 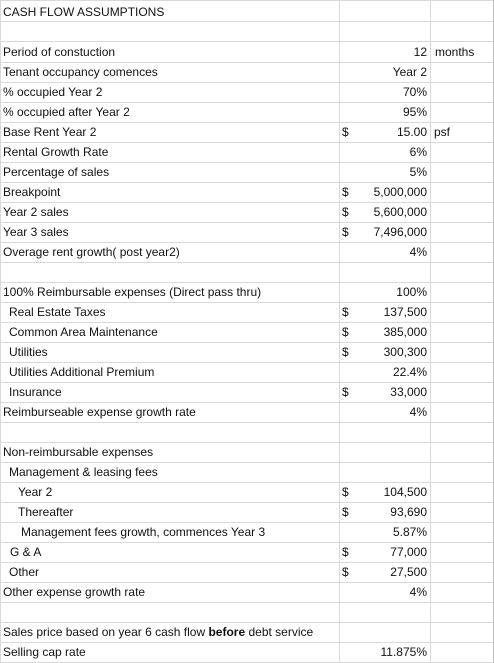 What do you see at coordinates (91, 252) in the screenshot?
I see `row-label: Overage rent growth( post year2)` at bounding box center [91, 252].